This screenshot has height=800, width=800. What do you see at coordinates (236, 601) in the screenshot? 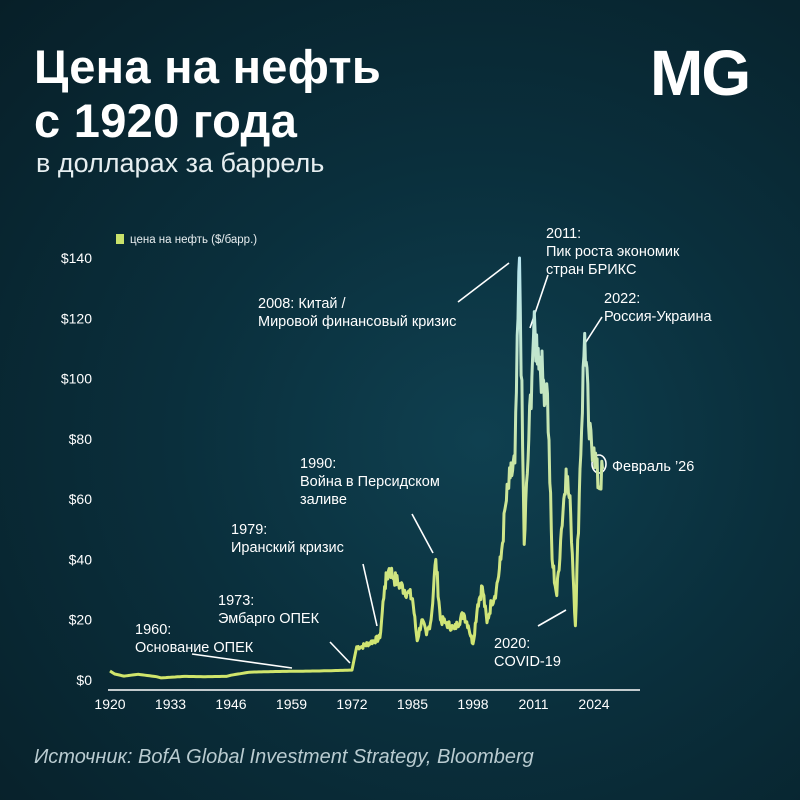
I see `annotation-line: 1973:` at bounding box center [236, 601].